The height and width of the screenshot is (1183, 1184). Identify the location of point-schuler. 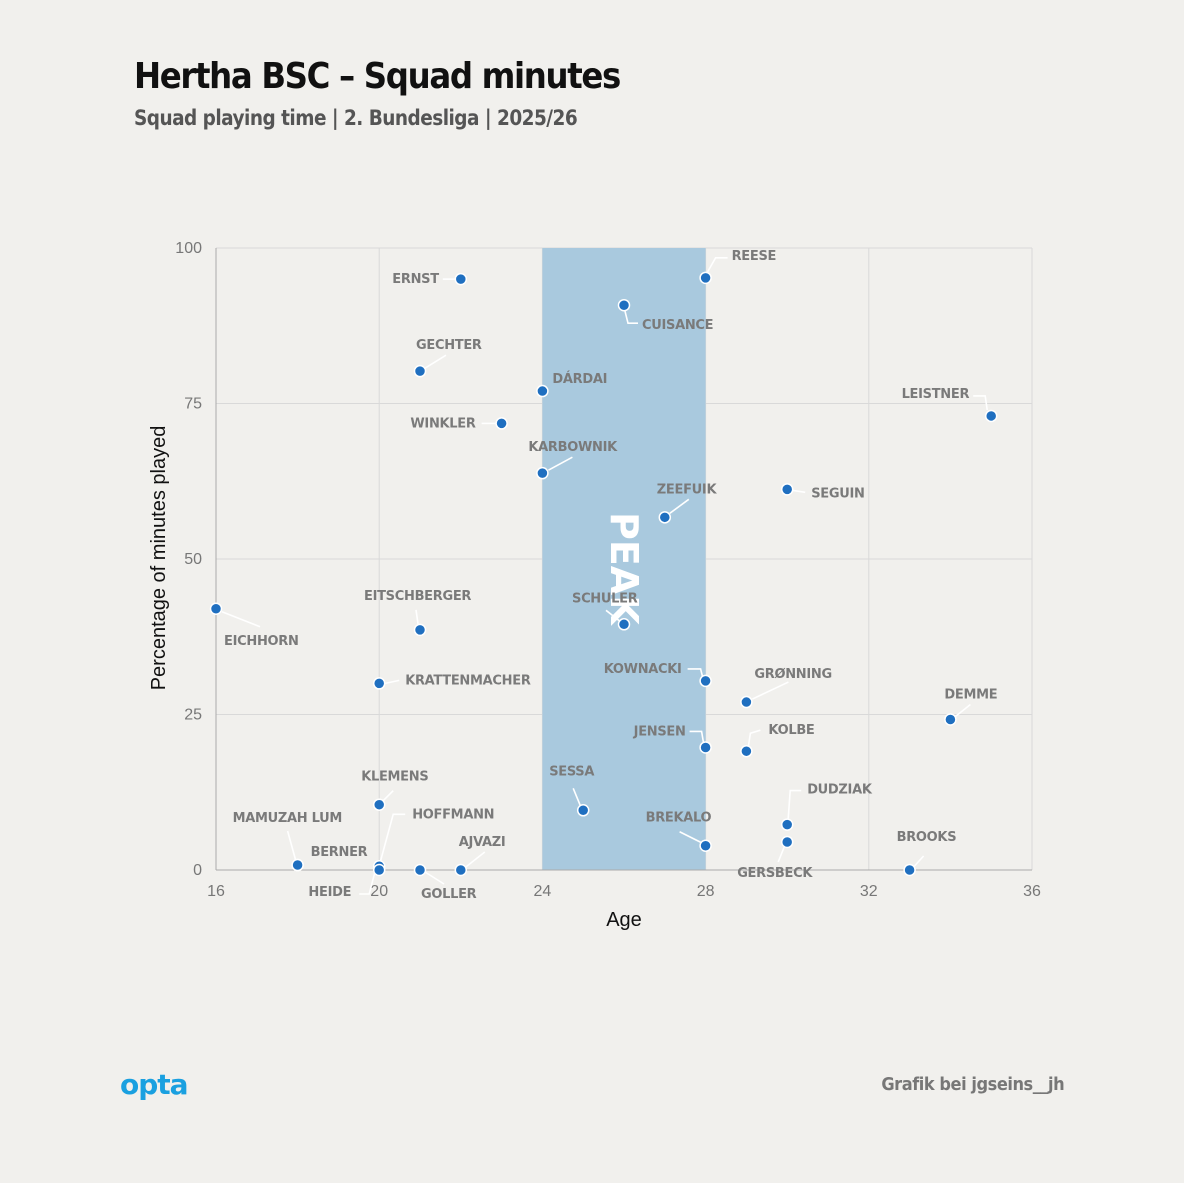
(624, 624).